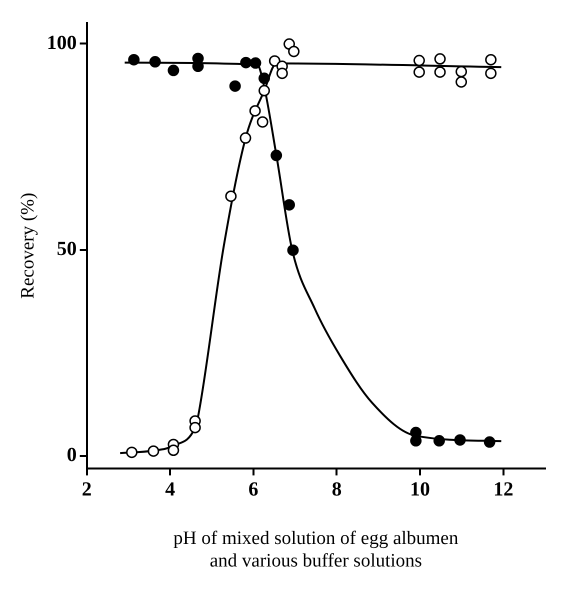  What do you see at coordinates (71, 455) in the screenshot?
I see `y-tick-label: 0` at bounding box center [71, 455].